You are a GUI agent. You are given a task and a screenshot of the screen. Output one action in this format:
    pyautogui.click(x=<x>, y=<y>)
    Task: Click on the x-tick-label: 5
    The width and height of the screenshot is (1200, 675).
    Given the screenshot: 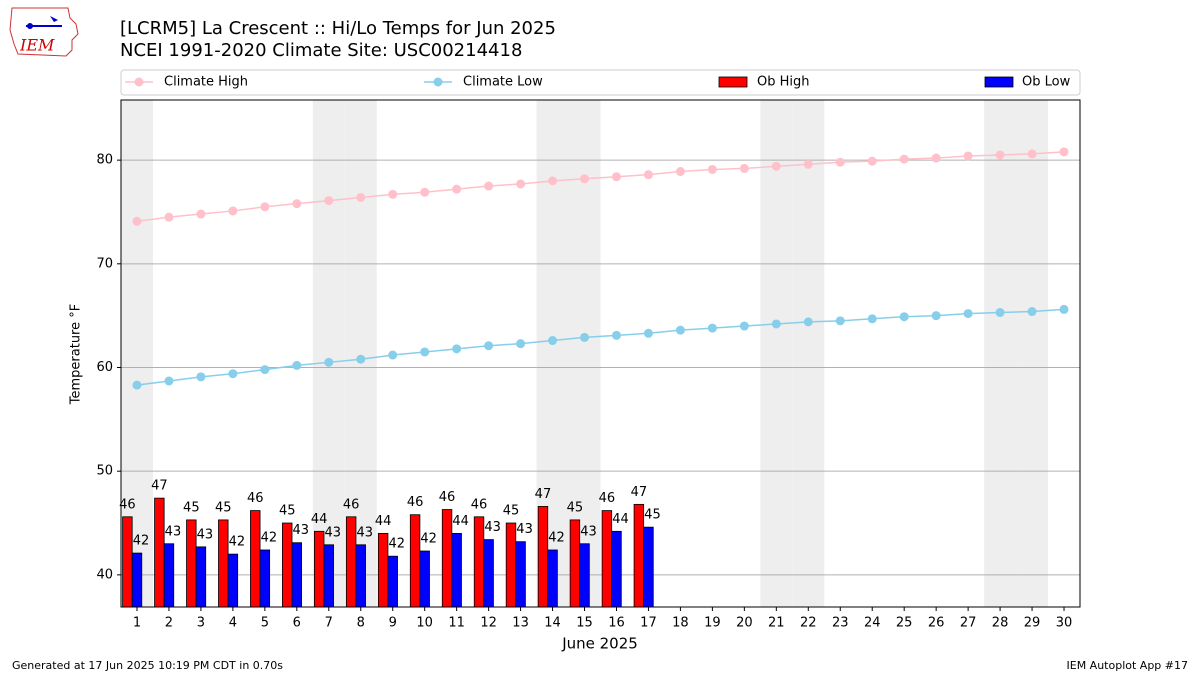 What is the action you would take?
    pyautogui.click(x=265, y=623)
    